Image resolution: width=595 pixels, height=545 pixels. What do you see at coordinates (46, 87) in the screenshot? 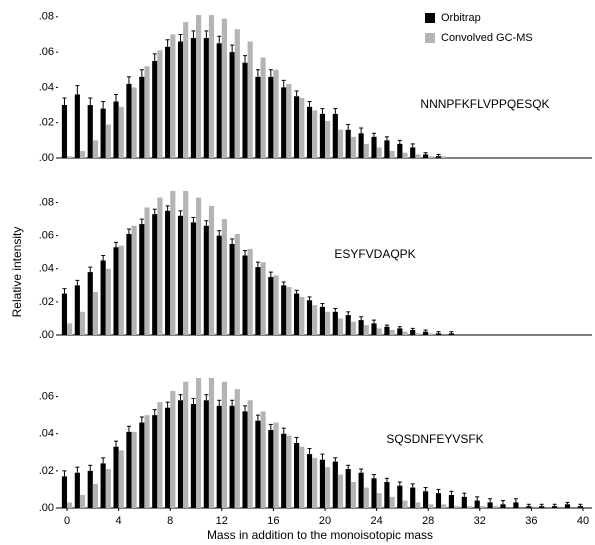
I see `y-tick-label: .04` at bounding box center [46, 87].